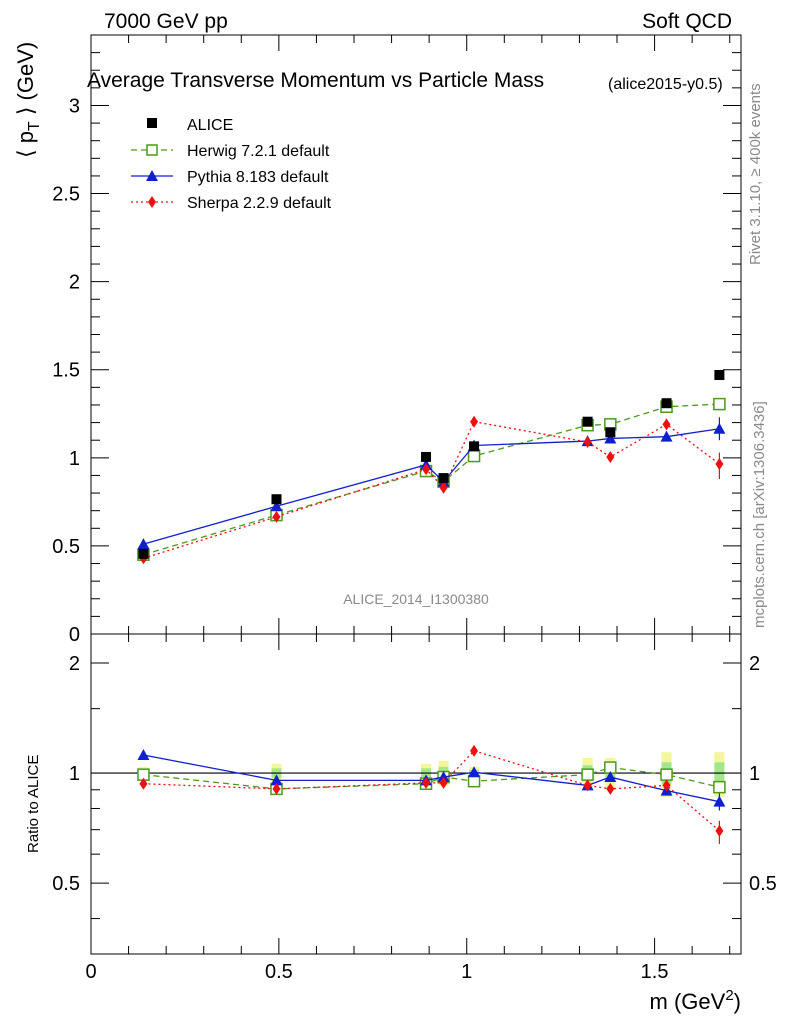  Describe the element at coordinates (28, 100) in the screenshot. I see `y-axis-label: ⟨ pT ⟩ (GeV)` at that location.